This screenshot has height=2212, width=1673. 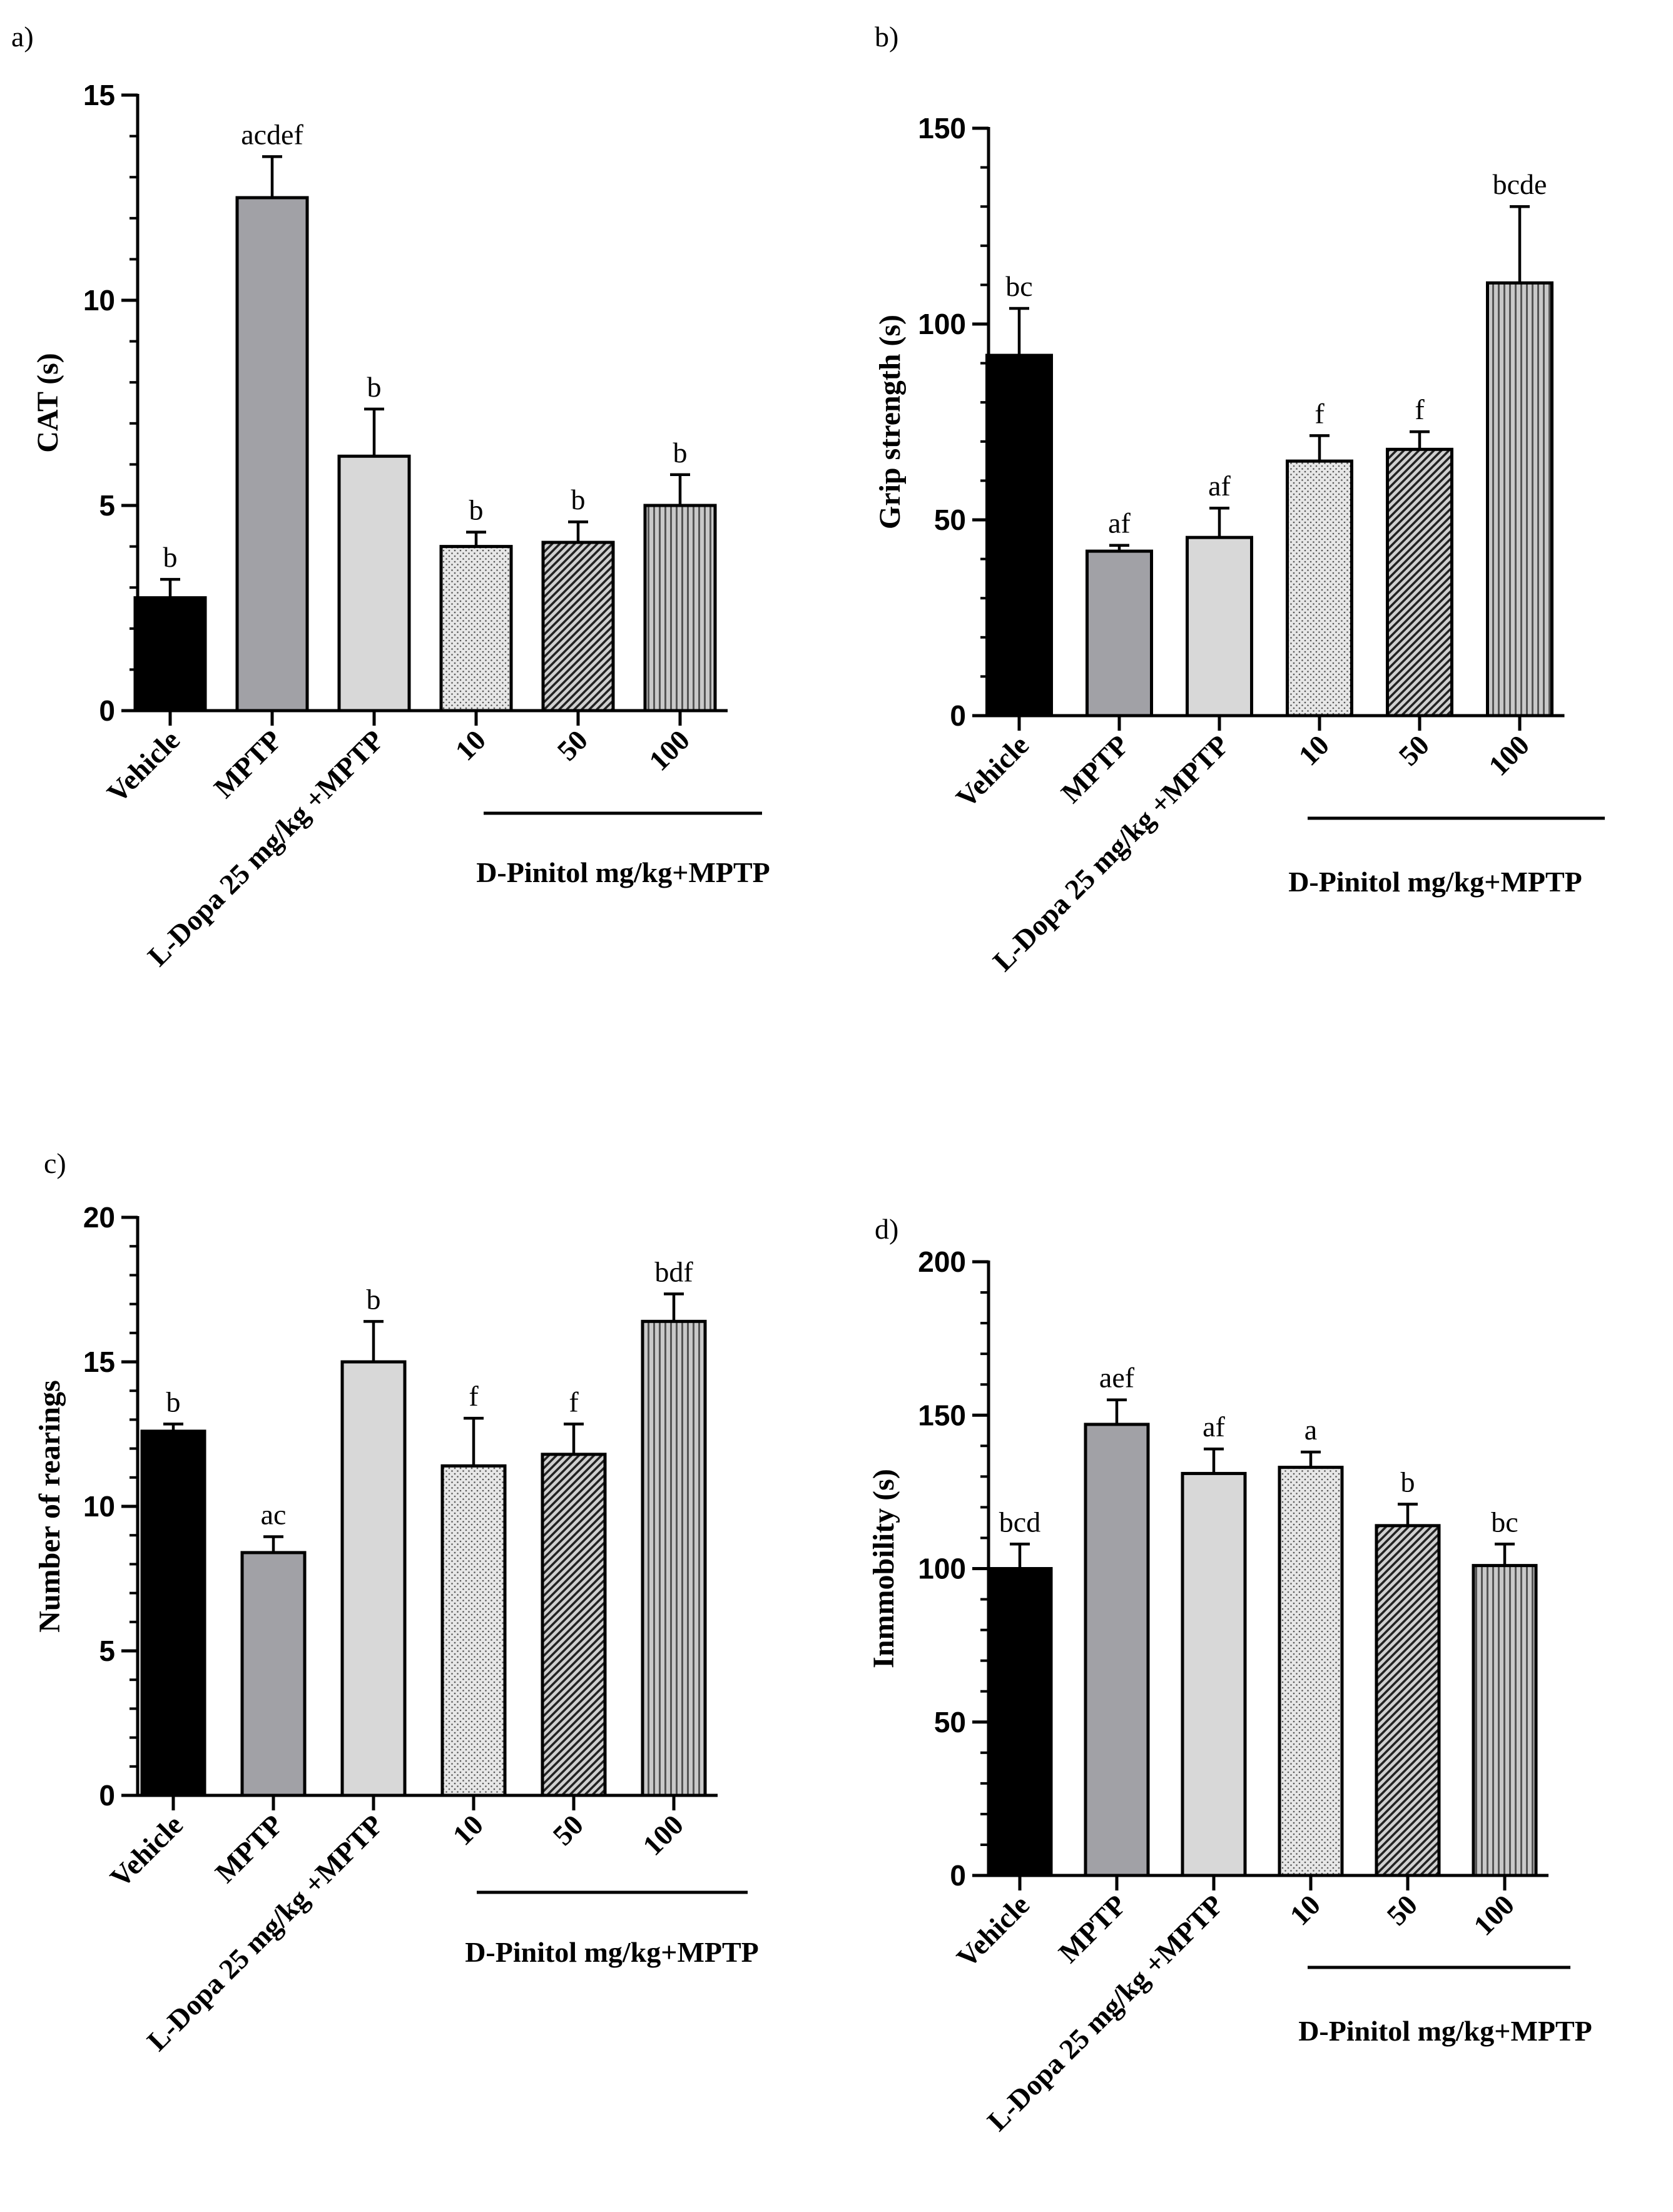 What do you see at coordinates (886, 37) in the screenshot?
I see `panel-letter: b)` at bounding box center [886, 37].